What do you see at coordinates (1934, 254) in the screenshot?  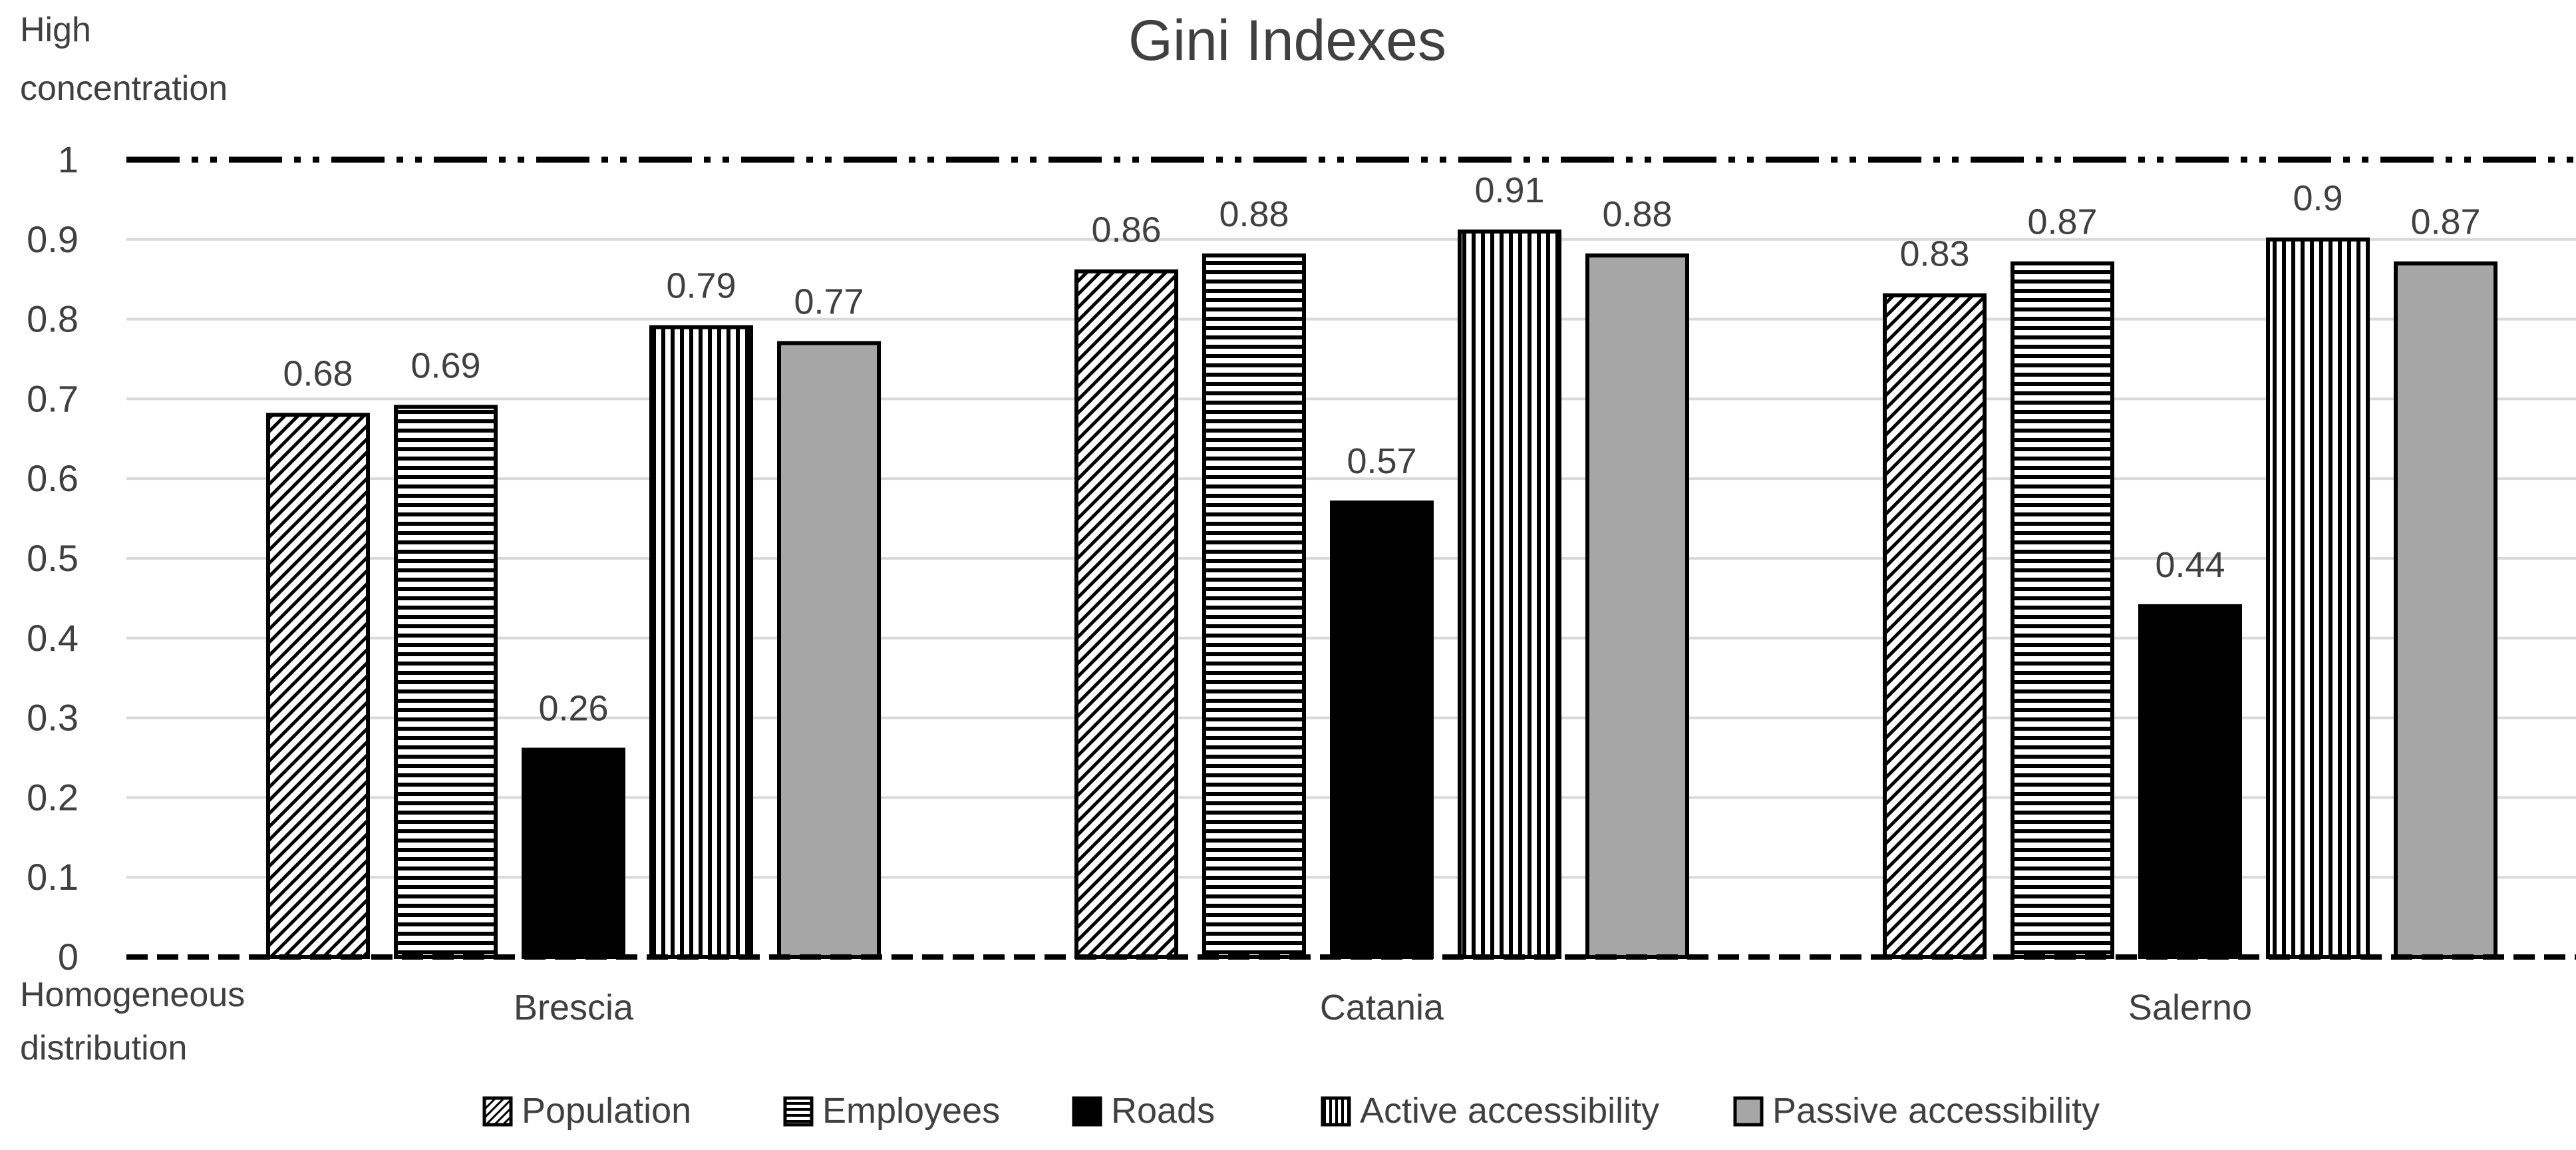 I see `data-label: 0.83` at bounding box center [1934, 254].